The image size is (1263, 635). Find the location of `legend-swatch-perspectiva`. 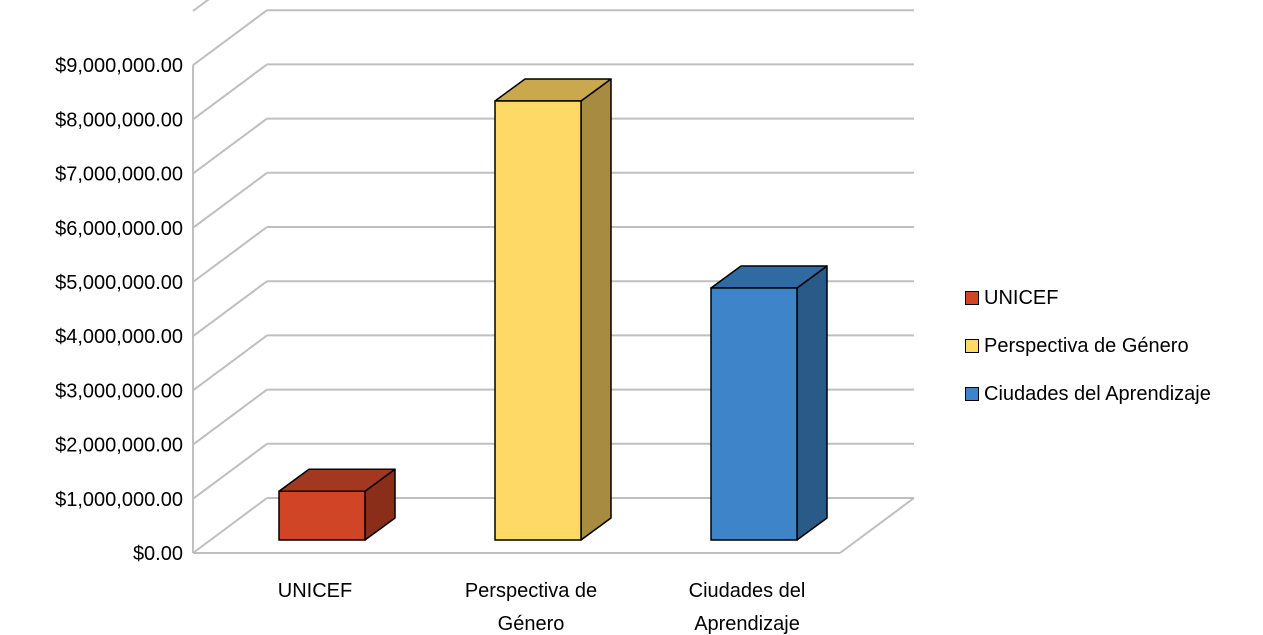

legend-swatch-perspectiva is located at coordinates (972, 346).